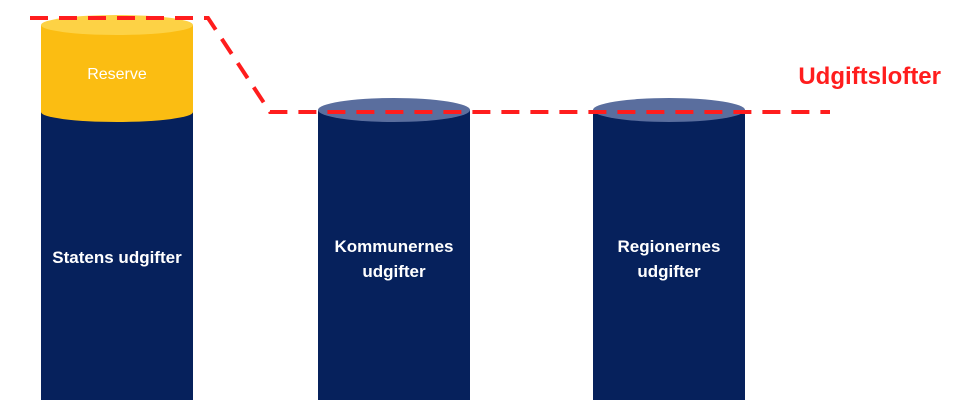 This screenshot has width=963, height=400. I want to click on reserve-section, so click(117, 73).